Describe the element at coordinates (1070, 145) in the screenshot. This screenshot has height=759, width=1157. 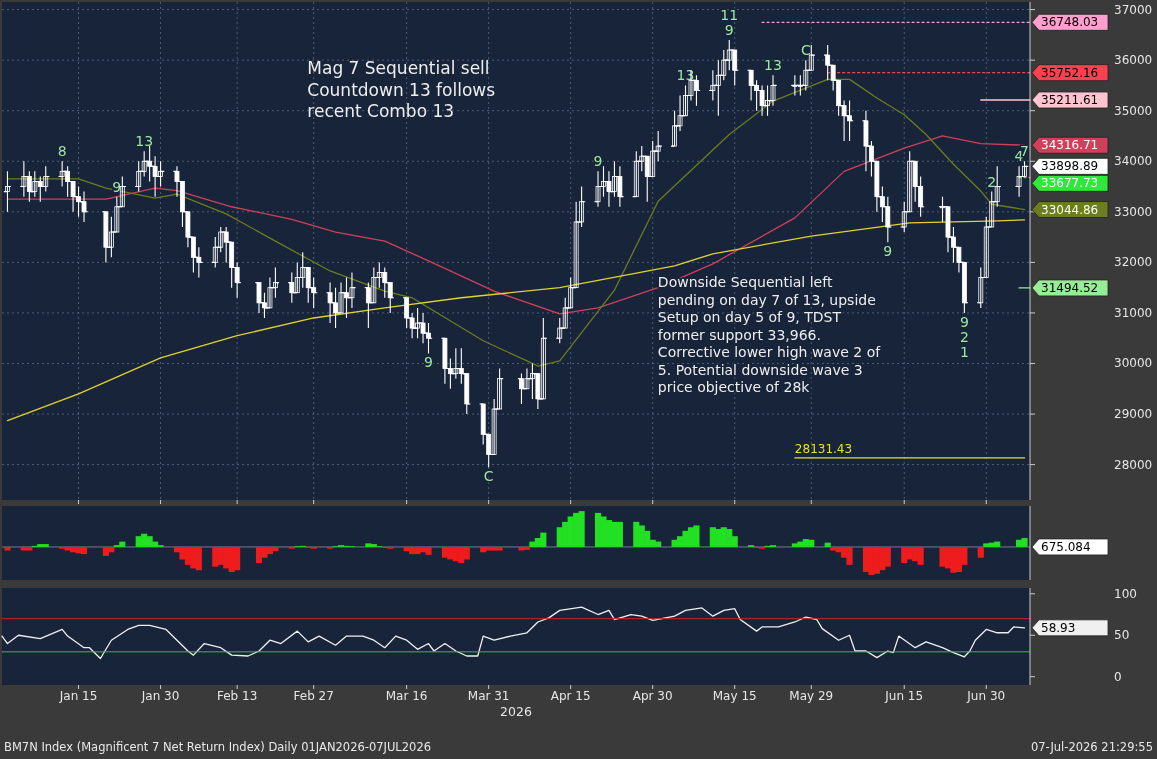
I see `data-label: 34316.71` at that location.